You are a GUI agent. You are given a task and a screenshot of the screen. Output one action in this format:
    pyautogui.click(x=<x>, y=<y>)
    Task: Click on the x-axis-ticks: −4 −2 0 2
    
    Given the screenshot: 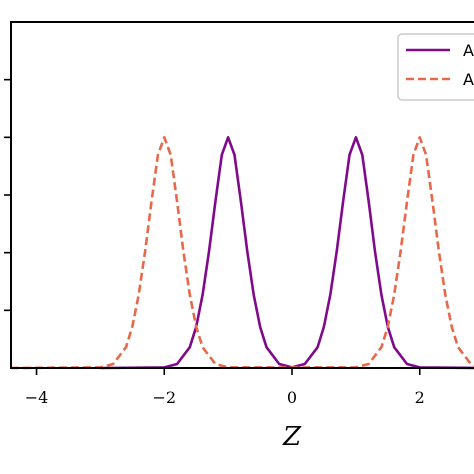 What is the action you would take?
    pyautogui.click(x=225, y=387)
    